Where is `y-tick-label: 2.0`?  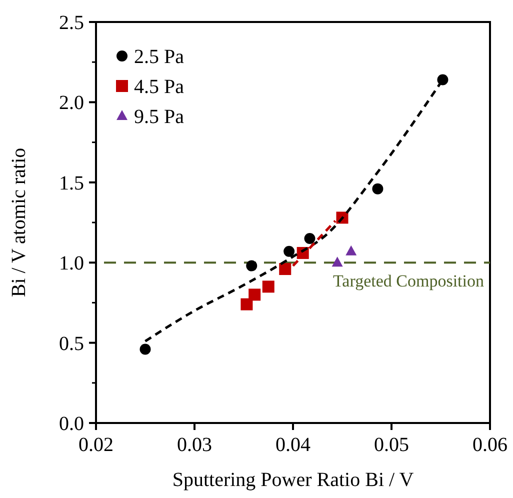
y-tick-label: 2.0 is located at coordinates (71, 103).